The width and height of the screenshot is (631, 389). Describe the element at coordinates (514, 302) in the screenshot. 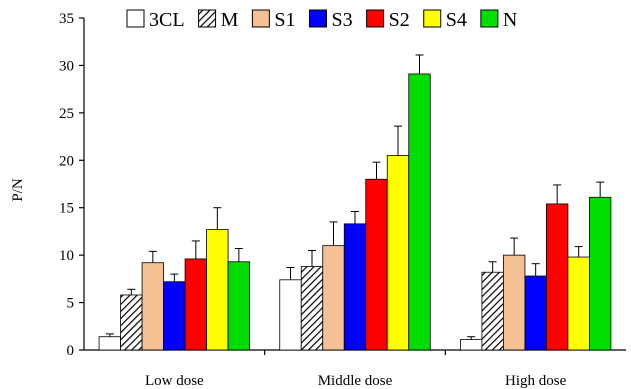

I see `bar-S1-high-dose` at that location.